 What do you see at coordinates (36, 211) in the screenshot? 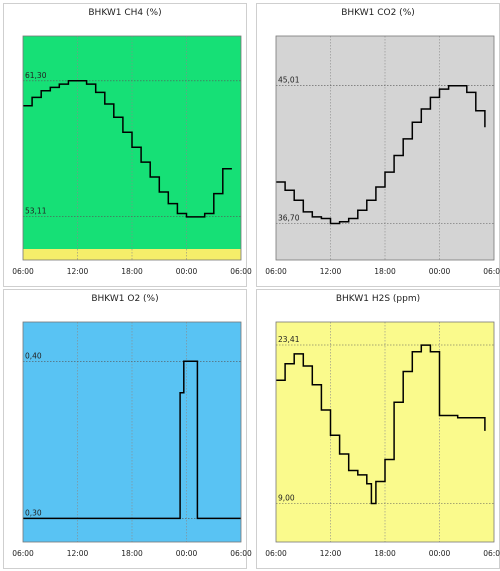
I see `reference-line-label: 53,11` at bounding box center [36, 211].